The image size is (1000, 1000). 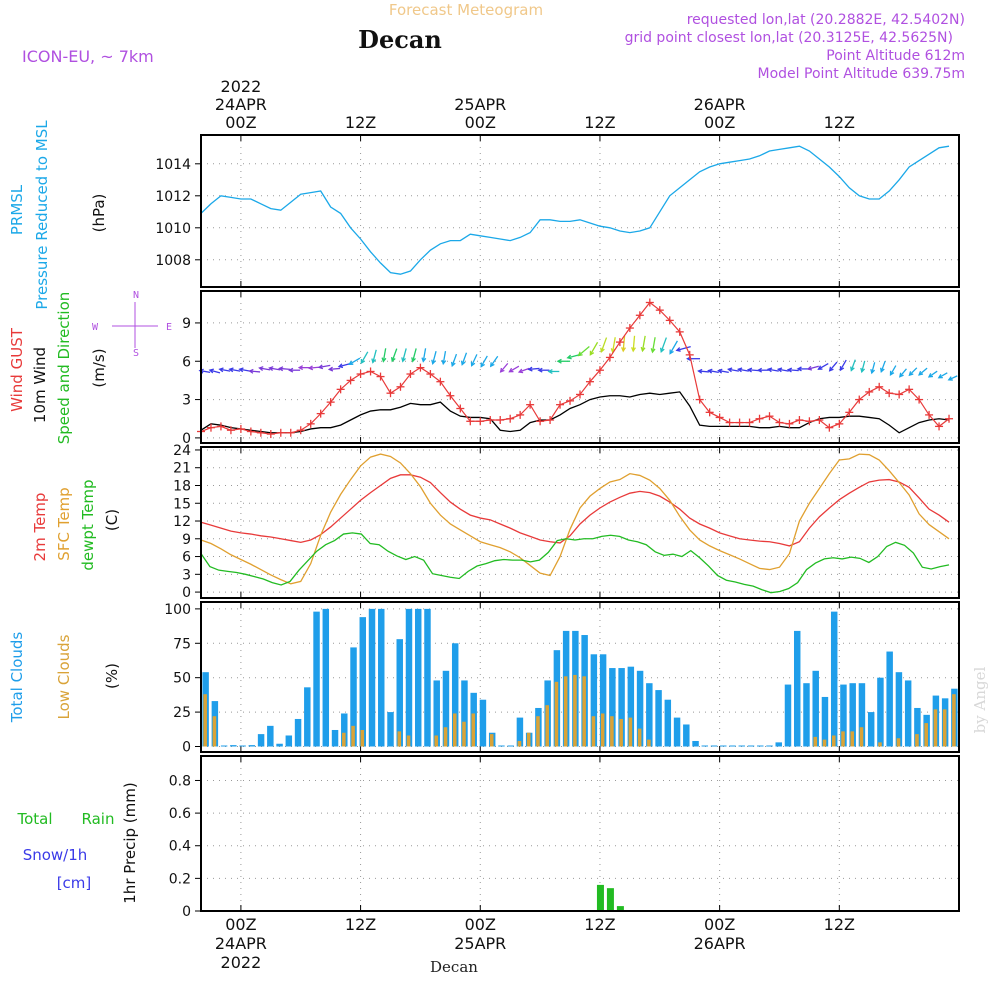 What do you see at coordinates (720, 943) in the screenshot?
I see `bottom-date-label: 26APR` at bounding box center [720, 943].